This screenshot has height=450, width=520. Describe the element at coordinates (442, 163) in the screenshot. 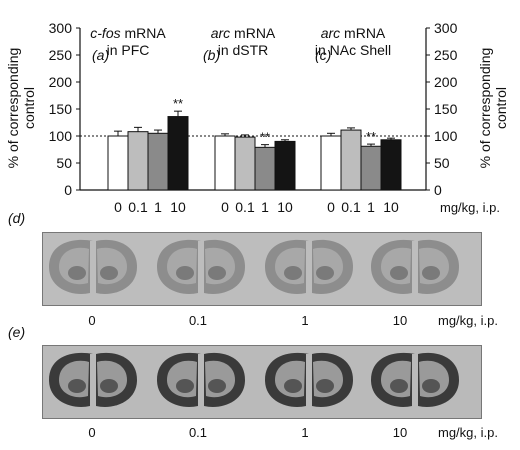

I see `y-tick-label-right: 50` at that location.